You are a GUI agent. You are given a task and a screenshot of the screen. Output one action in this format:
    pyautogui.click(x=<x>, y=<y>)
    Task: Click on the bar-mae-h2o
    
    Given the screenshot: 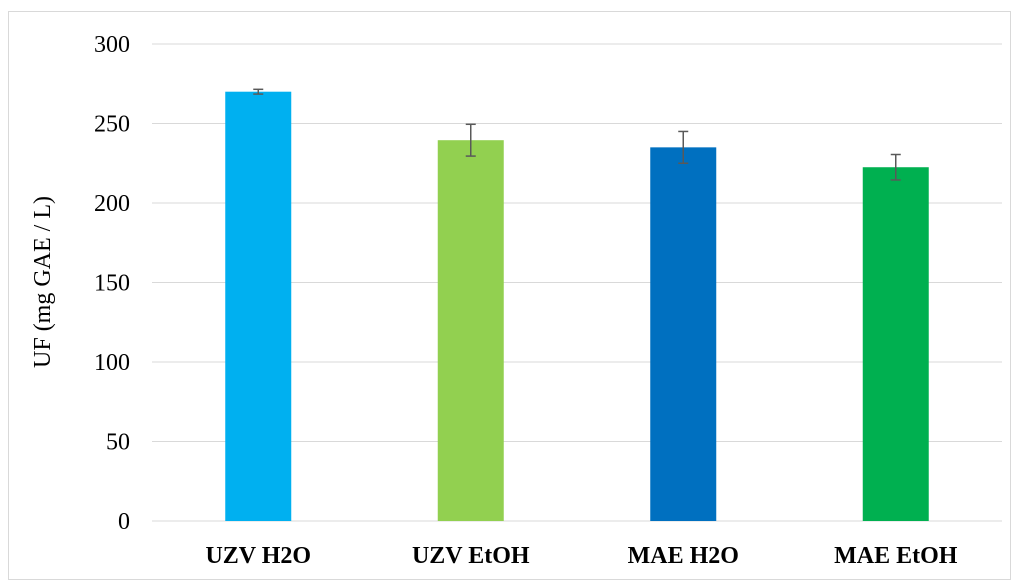 What is the action you would take?
    pyautogui.click(x=683, y=334)
    